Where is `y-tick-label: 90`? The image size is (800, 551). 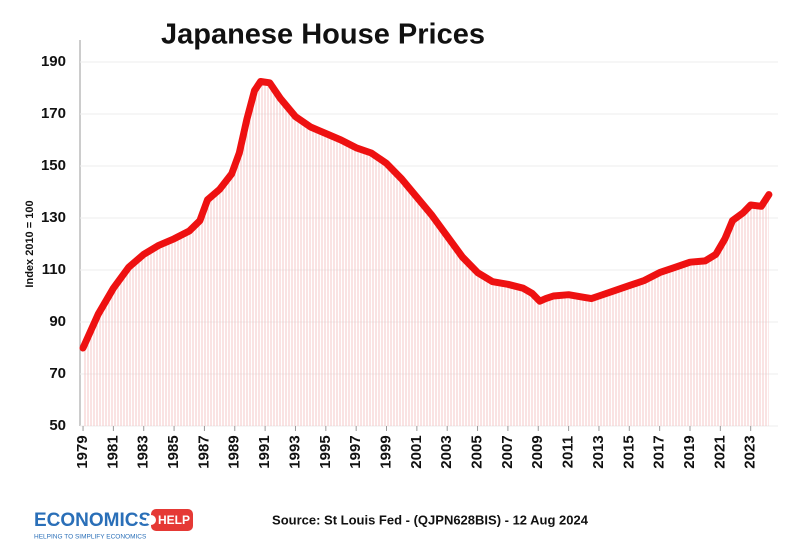 y-tick-label: 90 is located at coordinates (57, 321).